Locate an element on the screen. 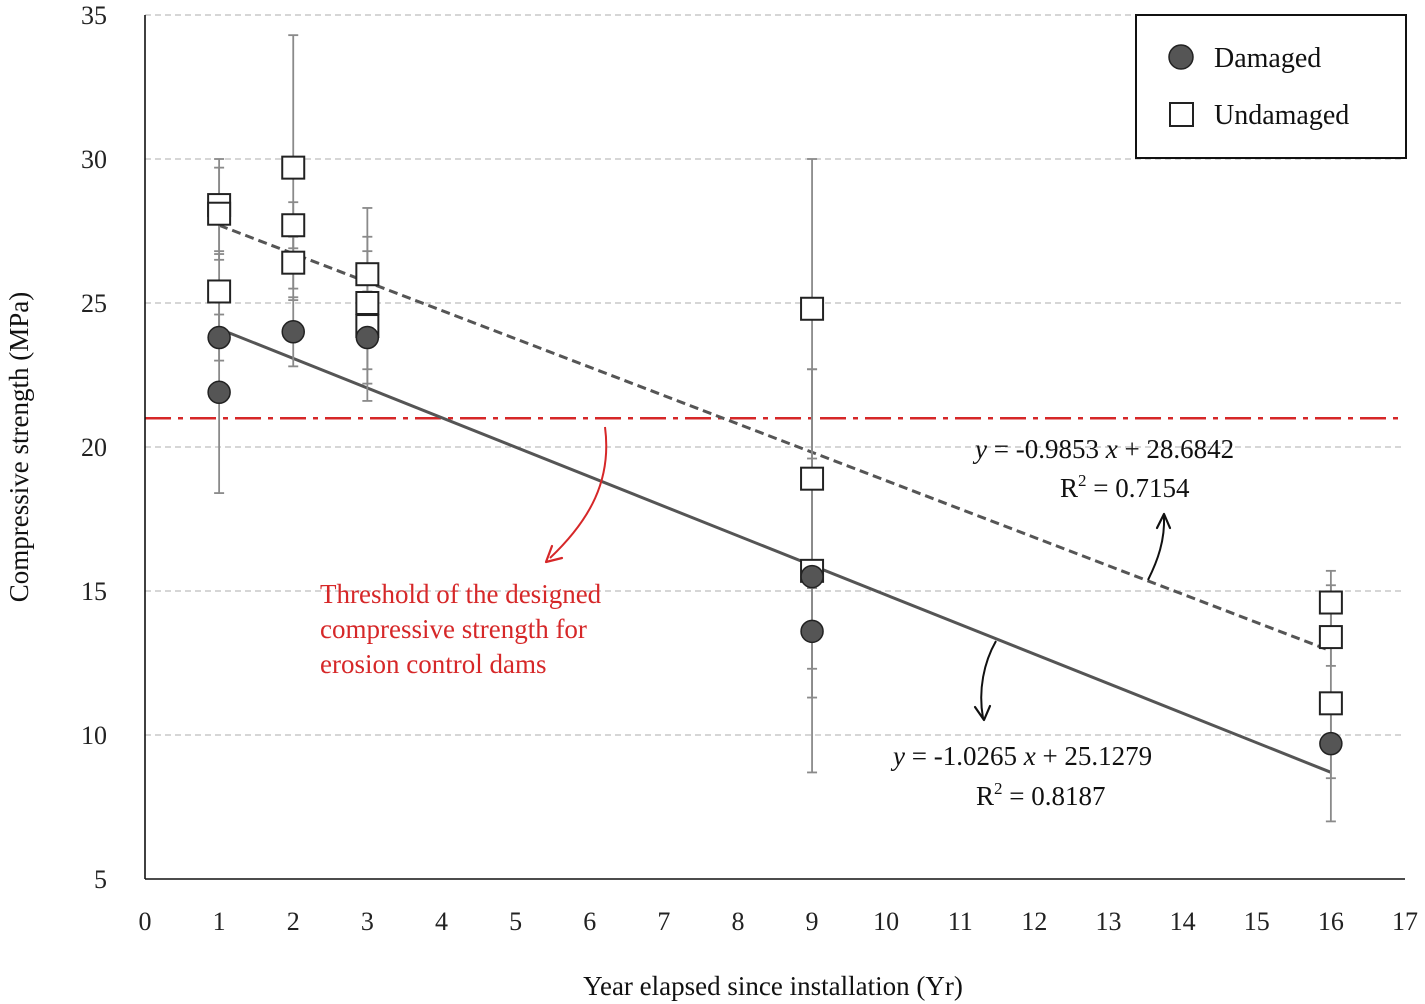  undamaged-eq-arrow-head is located at coordinates (1163, 521).